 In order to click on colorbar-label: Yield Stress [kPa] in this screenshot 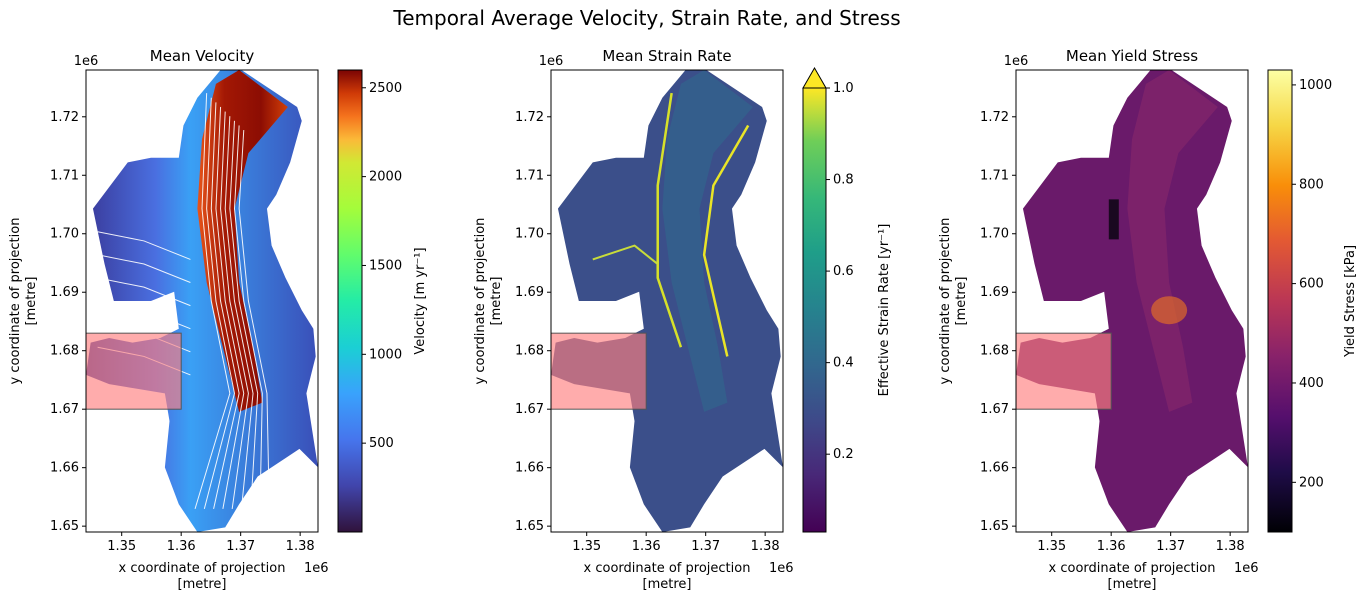, I will do `click(1350, 301)`.